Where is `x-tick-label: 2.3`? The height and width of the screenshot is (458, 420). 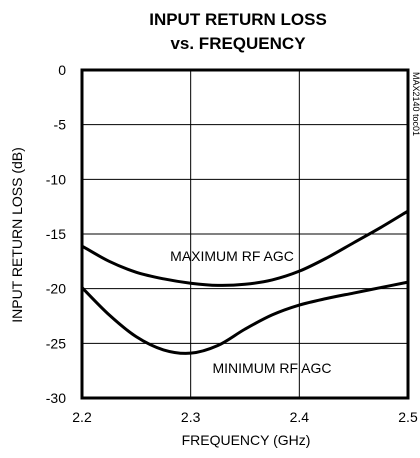 x-tick-label: 2.3 is located at coordinates (191, 417).